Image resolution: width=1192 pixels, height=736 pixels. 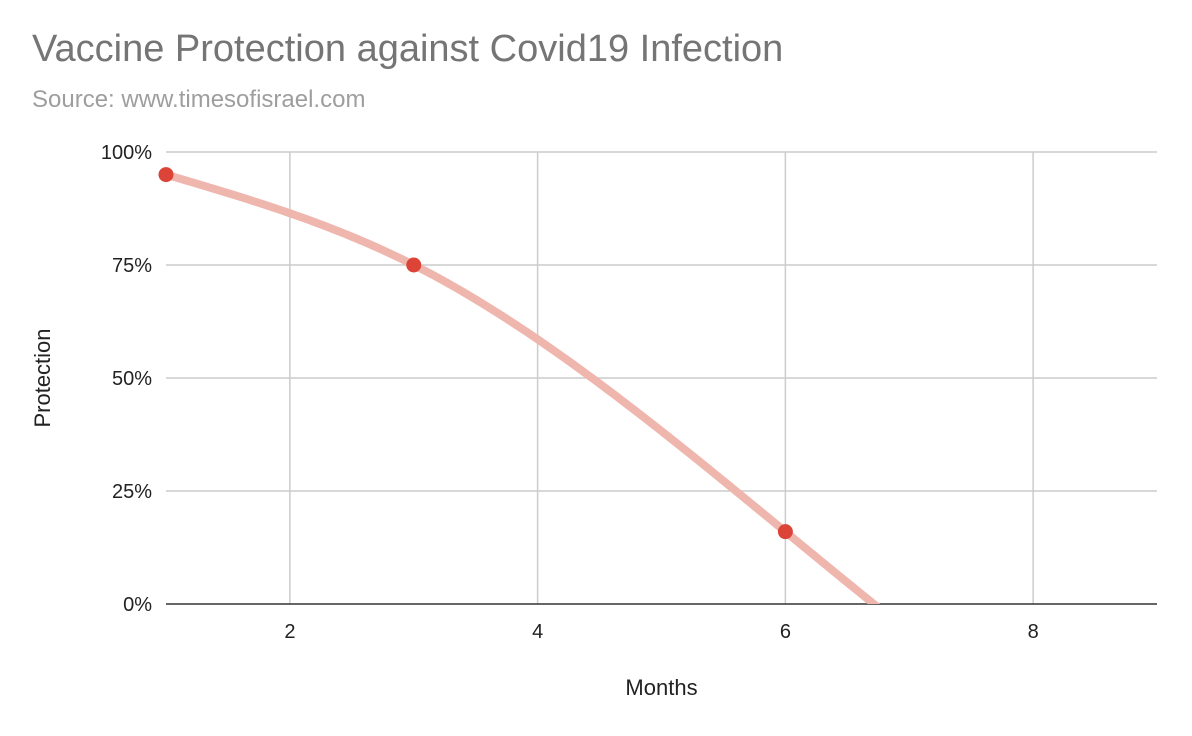 I want to click on x-tick-label: 6, so click(x=785, y=632).